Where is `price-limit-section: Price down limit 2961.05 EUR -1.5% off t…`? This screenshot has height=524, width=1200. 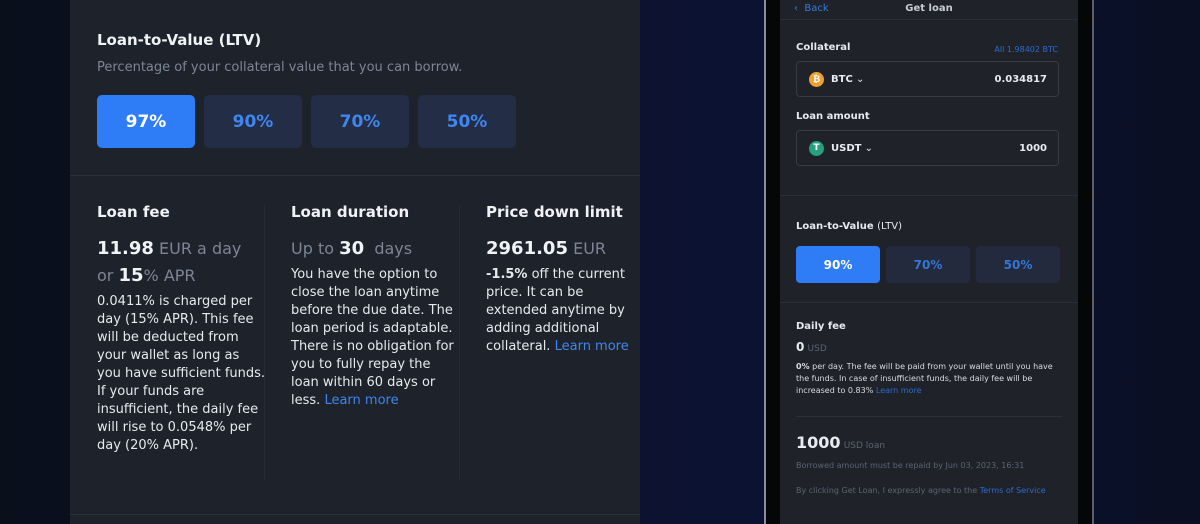 price-limit-section: Price down limit 2961.05 EUR -1.5% off t… is located at coordinates (558, 279).